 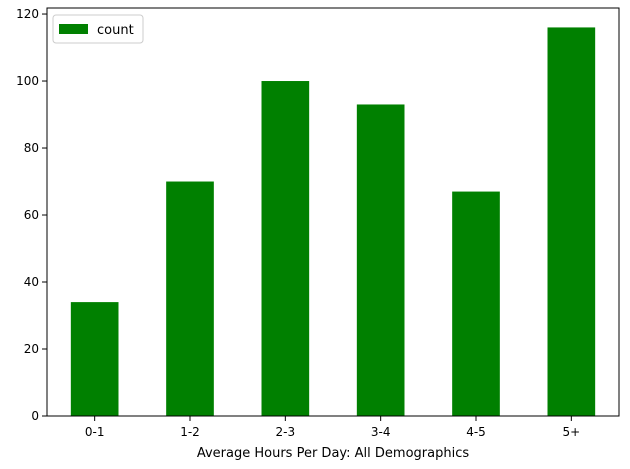 I want to click on x-tick-label: 2-3, so click(x=286, y=432).